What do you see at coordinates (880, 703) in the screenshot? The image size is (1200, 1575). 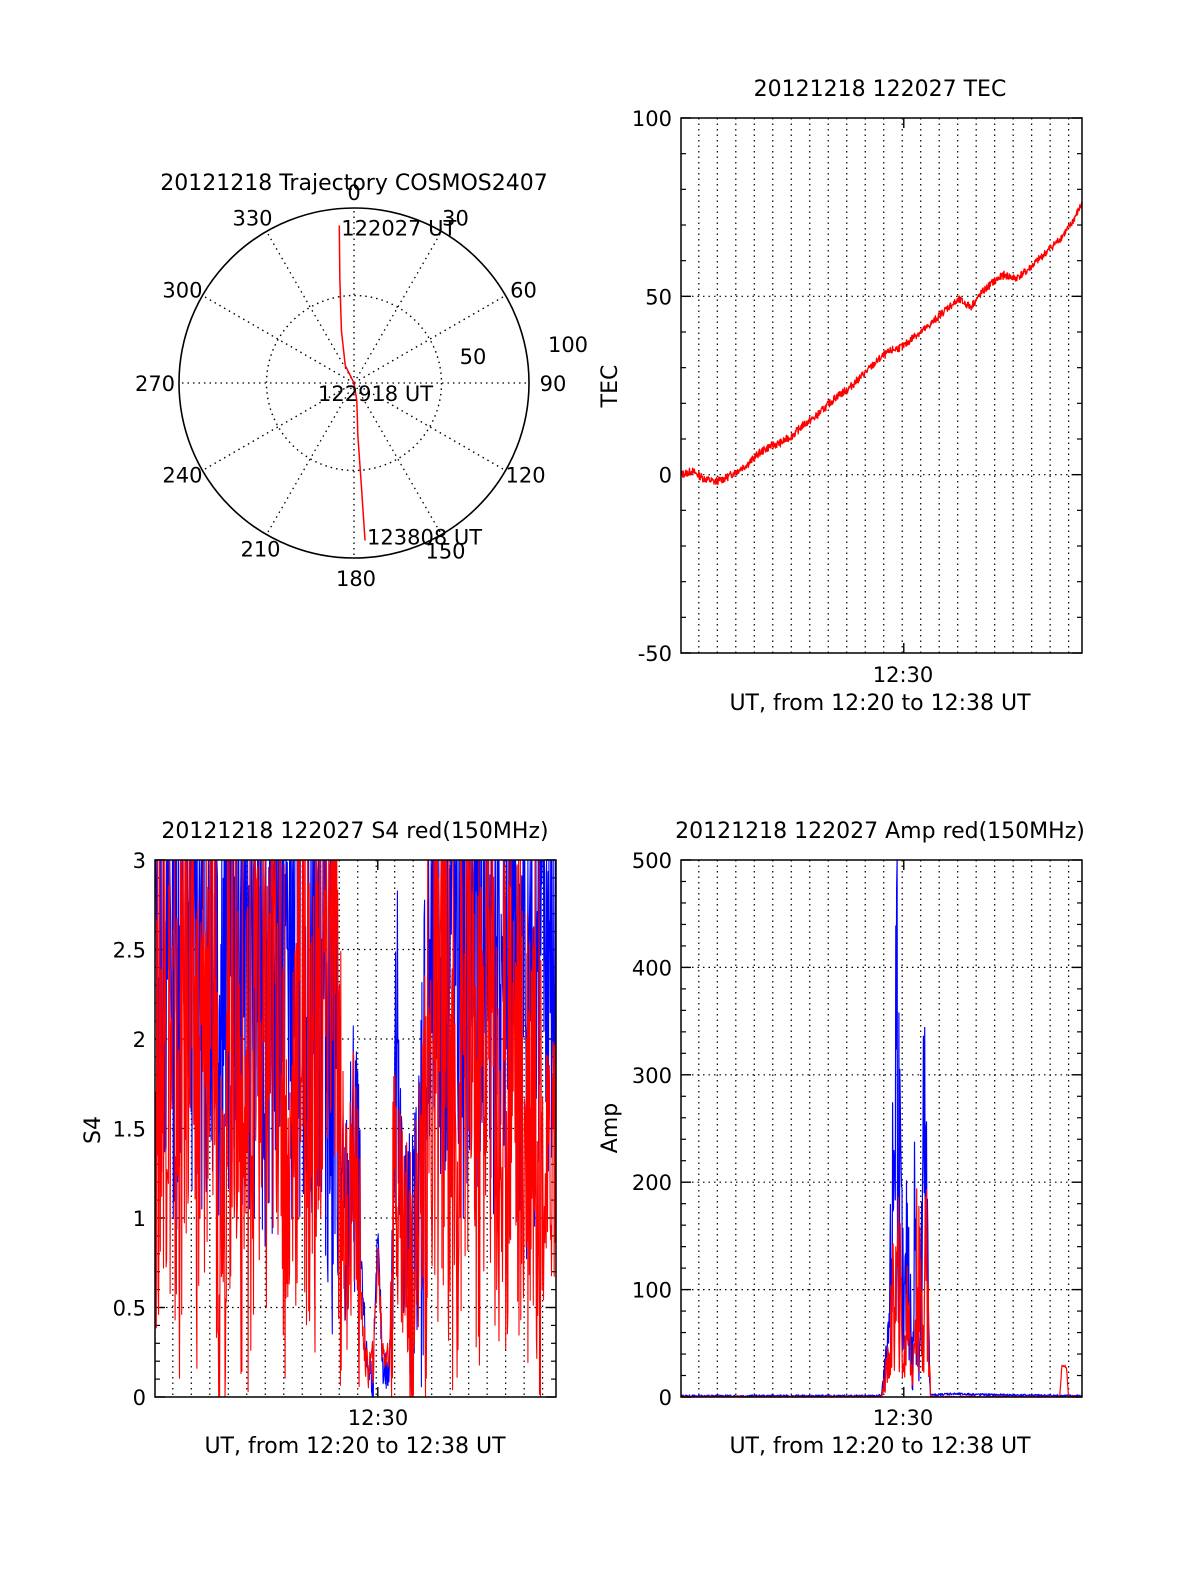 I see `tec-xlabel: UT, from 12:20 to 12:38 UT` at bounding box center [880, 703].